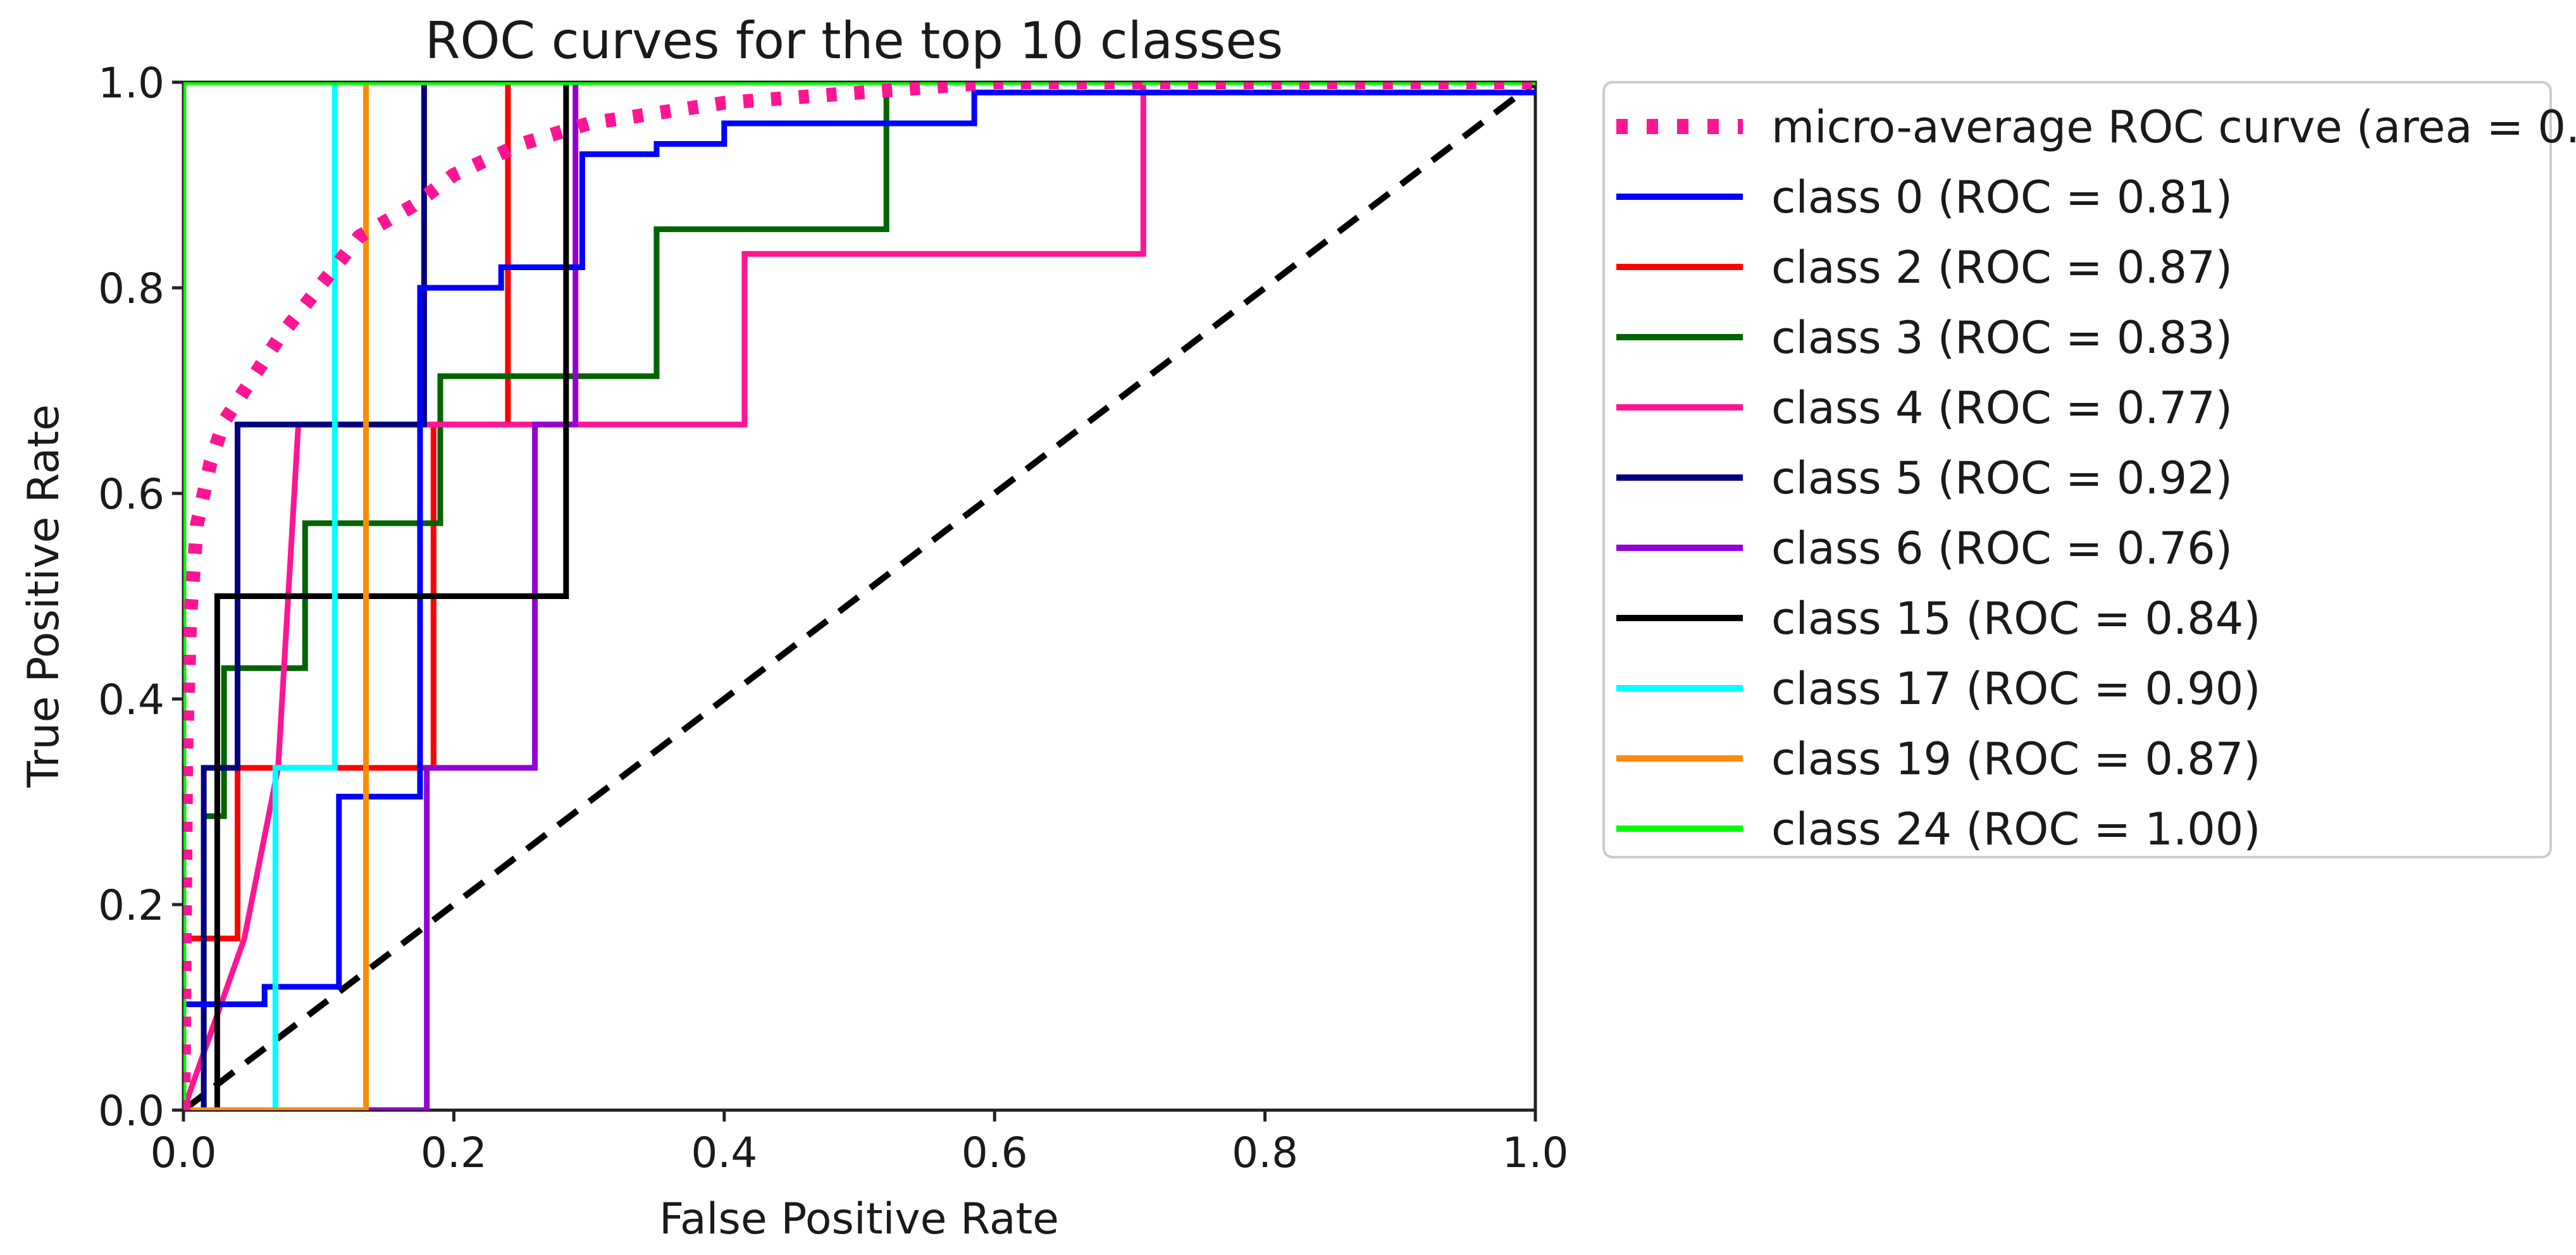  What do you see at coordinates (2002, 478) in the screenshot?
I see `legend-label-5: class 5 (ROC = 0.92)` at bounding box center [2002, 478].